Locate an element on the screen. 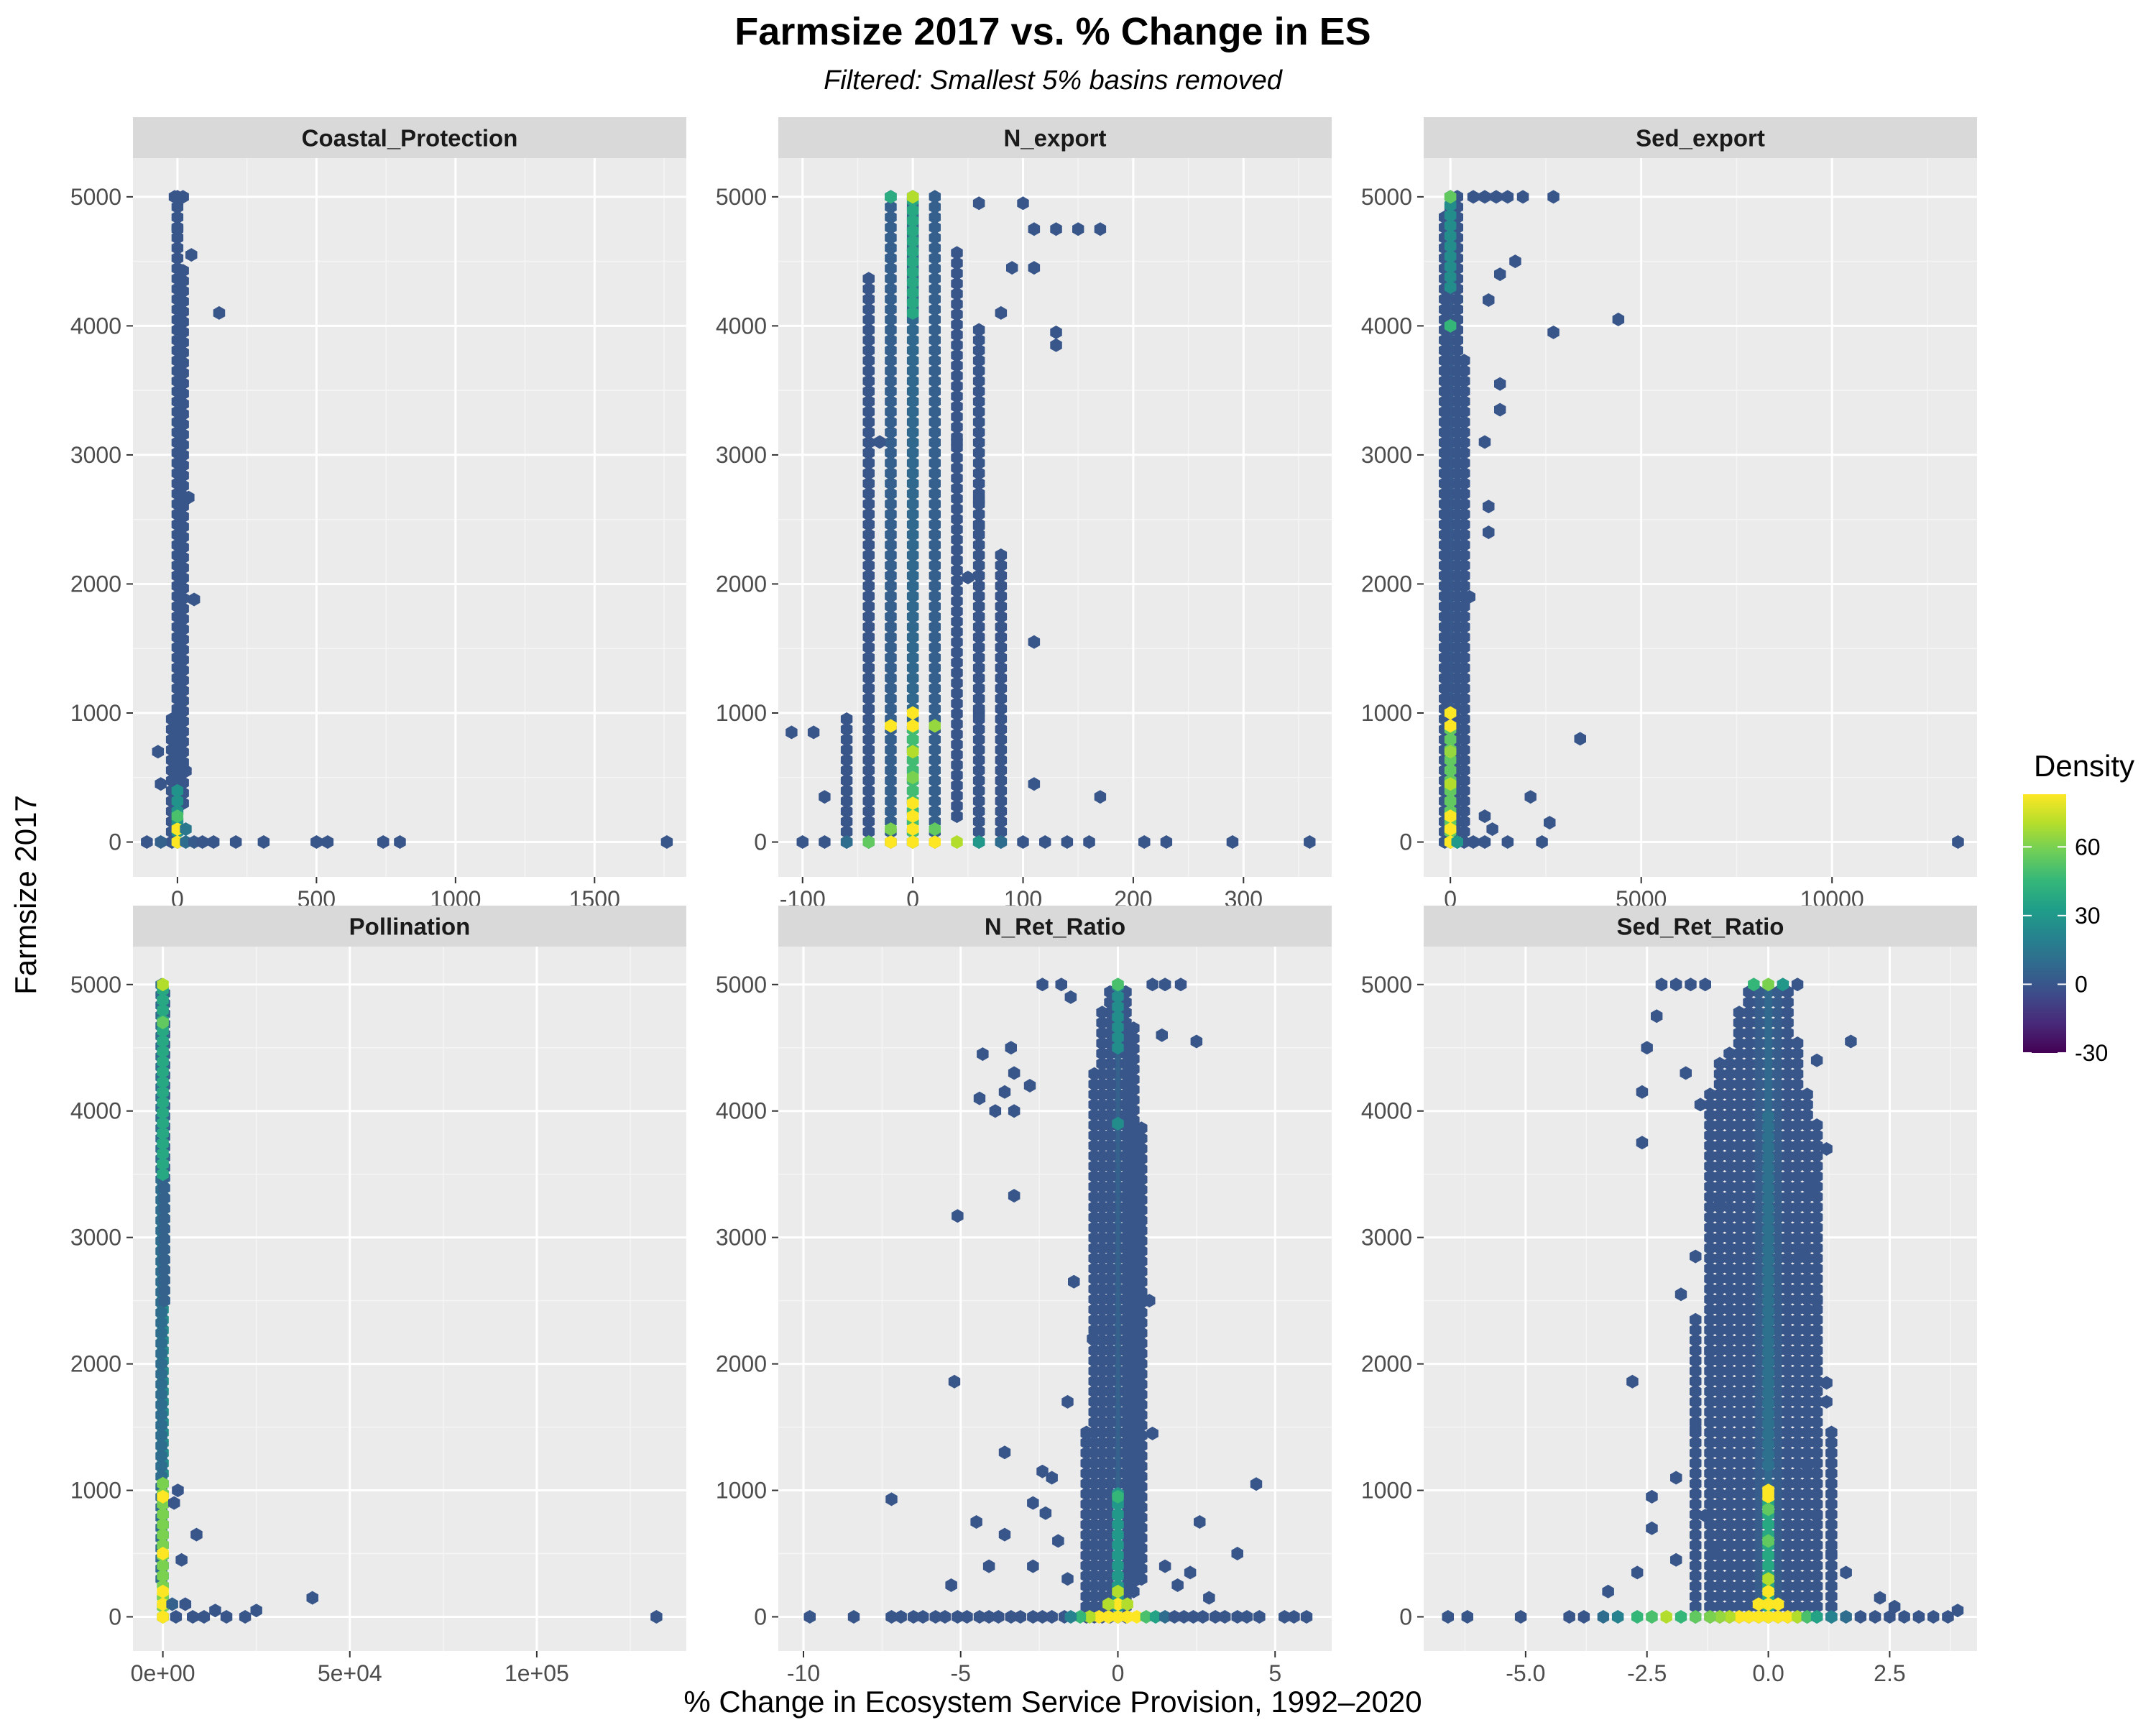  panel-background-pollination is located at coordinates (409, 1299).